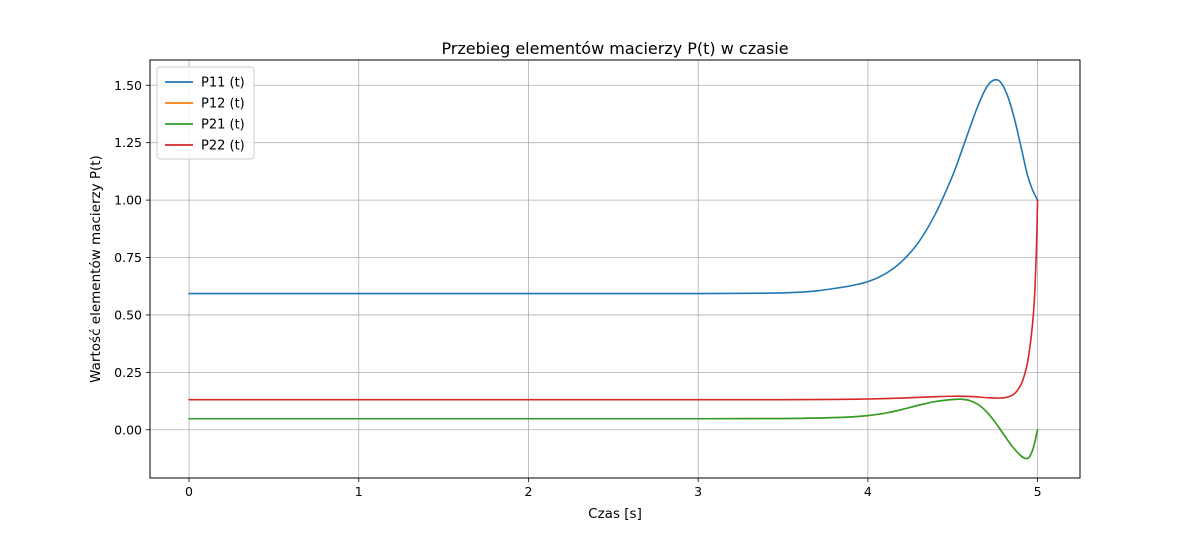 Image resolution: width=1200 pixels, height=537 pixels. Describe the element at coordinates (868, 491) in the screenshot. I see `x-tick-label: 4` at that location.